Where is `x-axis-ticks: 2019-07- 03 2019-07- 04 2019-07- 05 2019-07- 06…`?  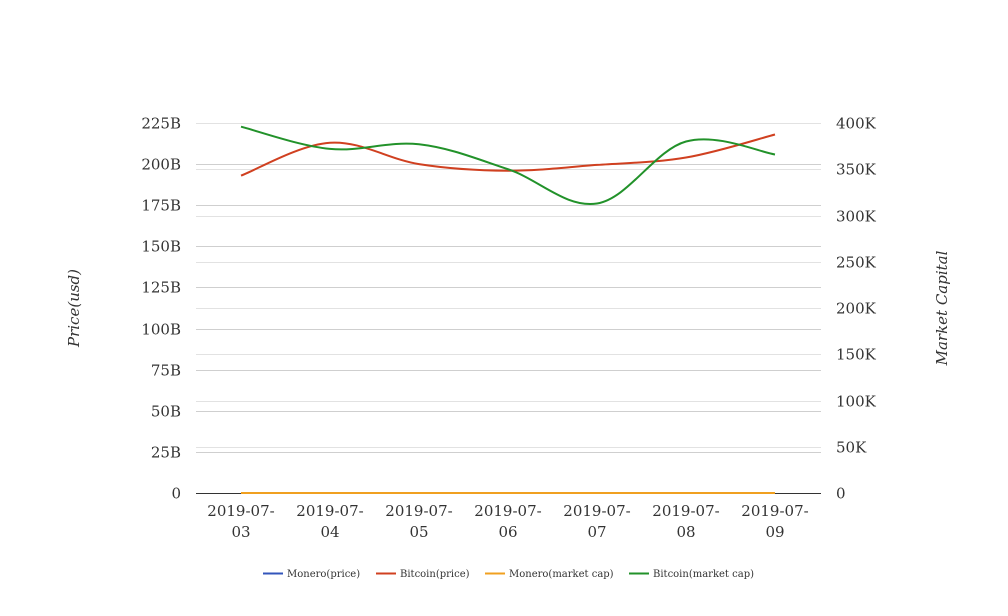
x-axis-ticks: 2019-07- 03 2019-07- 04 2019-07- 05 2019-07- 06… is located at coordinates (507, 521).